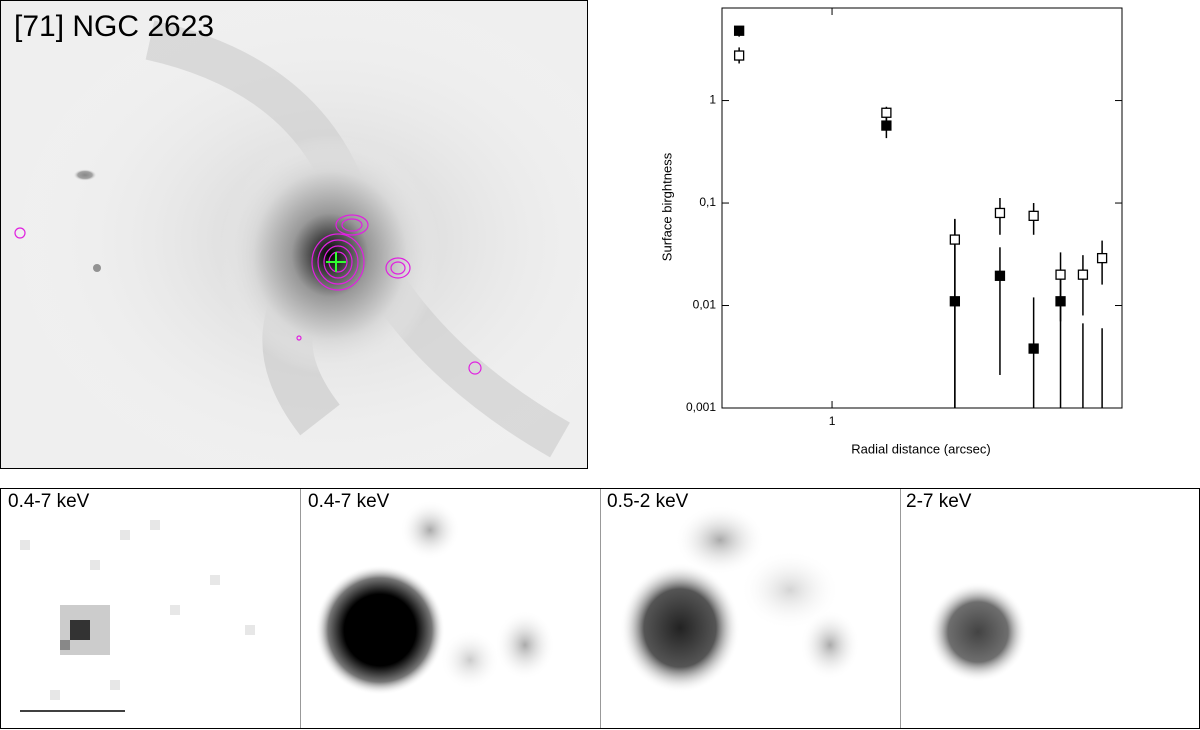  What do you see at coordinates (666, 206) in the screenshot?
I see `y-axis-label: Surface birghtness` at bounding box center [666, 206].